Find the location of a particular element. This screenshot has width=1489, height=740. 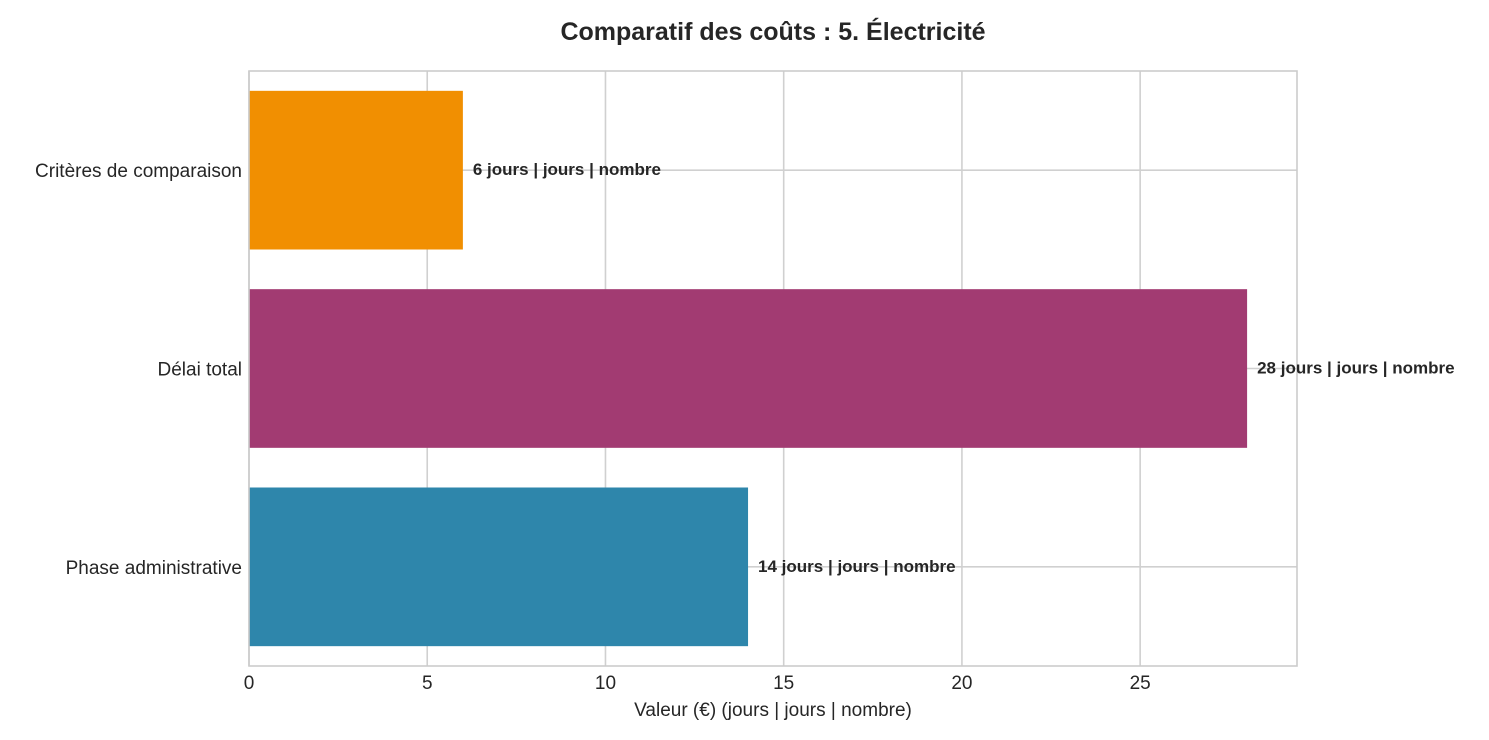

y-category-label: Phase administrative is located at coordinates (154, 568).